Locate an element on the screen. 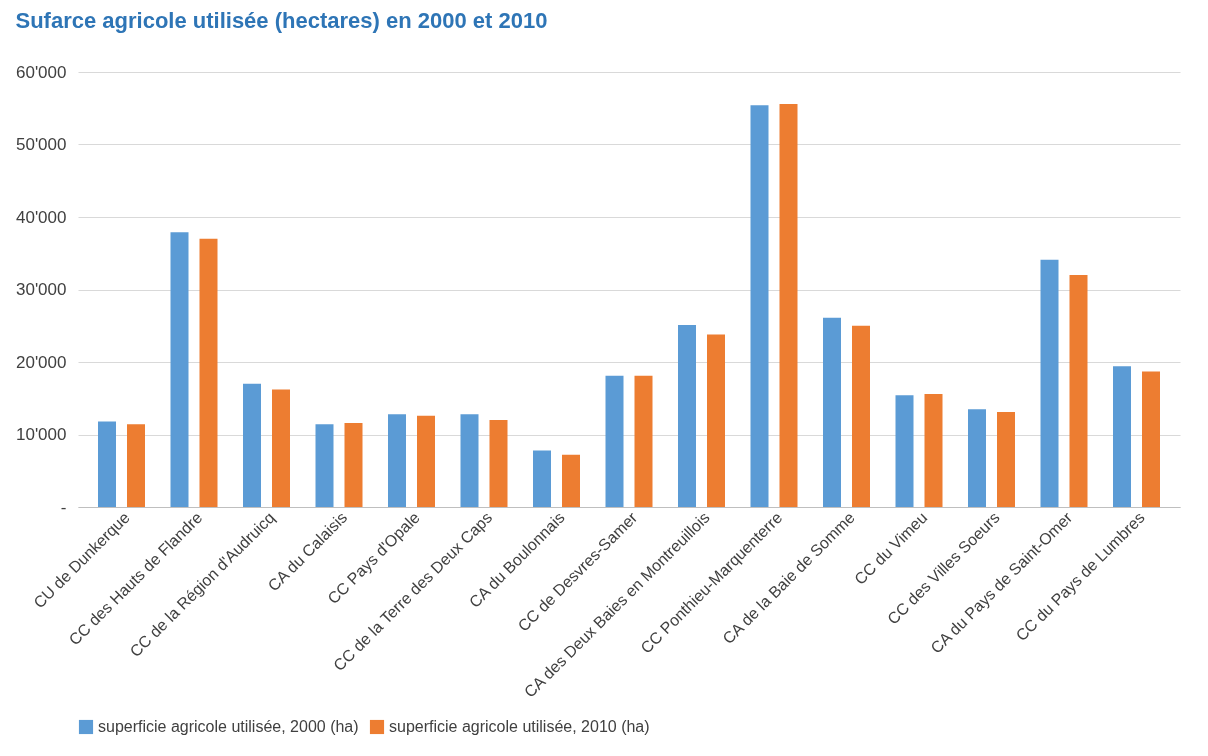 Image resolution: width=1208 pixels, height=756 pixels. legend-label: superficie agricole utilisée, 2000 (ha) is located at coordinates (228, 726).